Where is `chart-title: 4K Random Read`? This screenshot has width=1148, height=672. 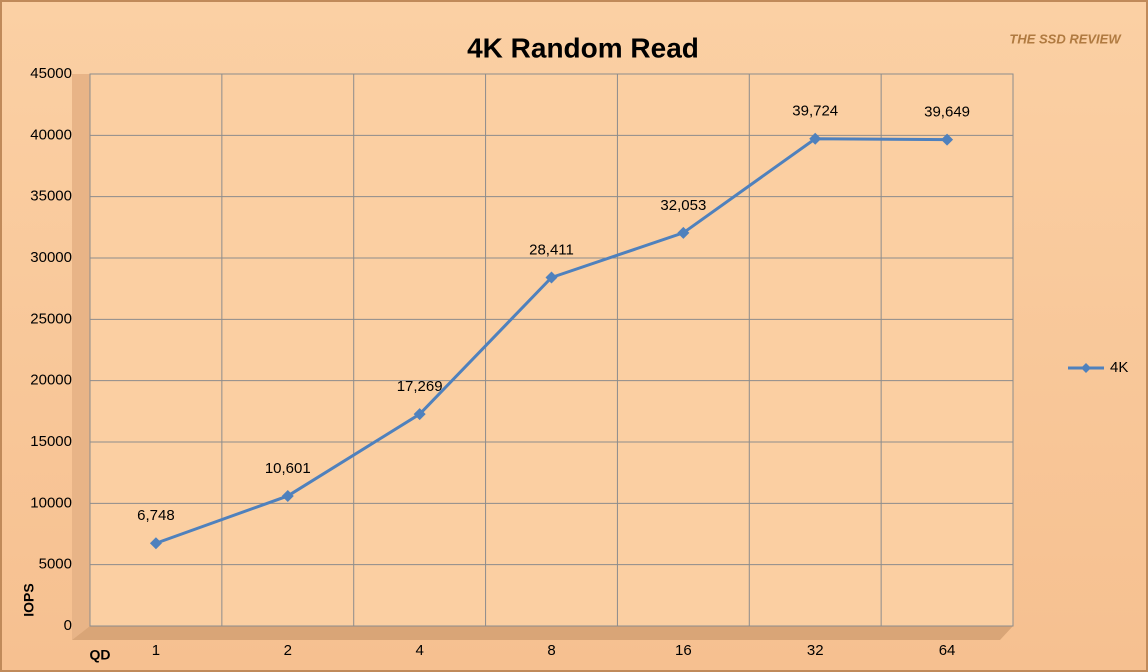 chart-title: 4K Random Read is located at coordinates (583, 47).